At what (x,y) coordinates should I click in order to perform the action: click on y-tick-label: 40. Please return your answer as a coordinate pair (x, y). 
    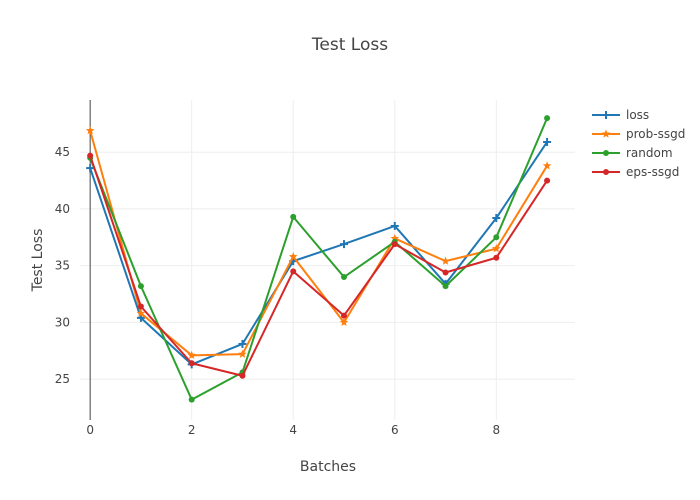
    Looking at the image, I should click on (62, 209).